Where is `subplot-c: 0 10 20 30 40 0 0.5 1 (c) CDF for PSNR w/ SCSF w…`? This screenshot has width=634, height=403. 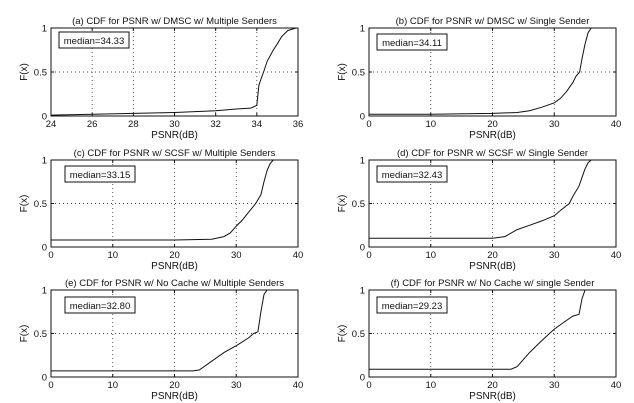
subplot-c: 0 10 20 30 40 0 0.5 1 (c) CDF for PSNR w/ SCSF w… is located at coordinates (161, 210).